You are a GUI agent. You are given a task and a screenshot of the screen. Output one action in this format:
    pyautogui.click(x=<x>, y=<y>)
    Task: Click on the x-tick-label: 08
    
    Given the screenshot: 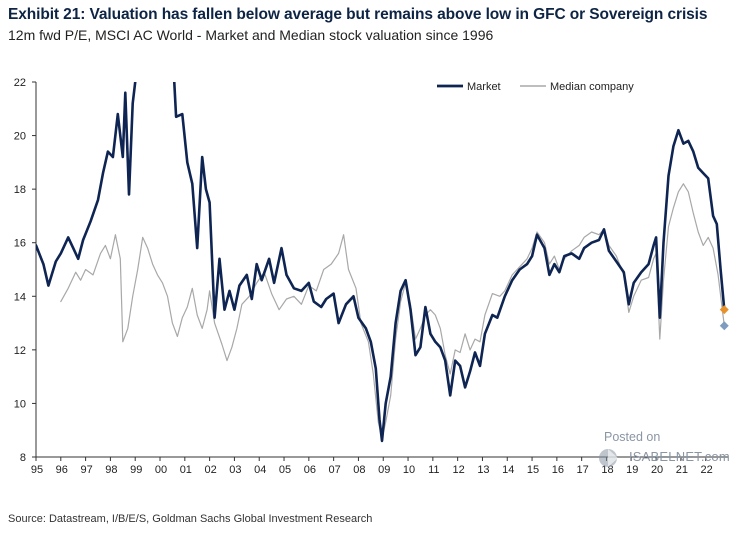 What is the action you would take?
    pyautogui.click(x=359, y=470)
    